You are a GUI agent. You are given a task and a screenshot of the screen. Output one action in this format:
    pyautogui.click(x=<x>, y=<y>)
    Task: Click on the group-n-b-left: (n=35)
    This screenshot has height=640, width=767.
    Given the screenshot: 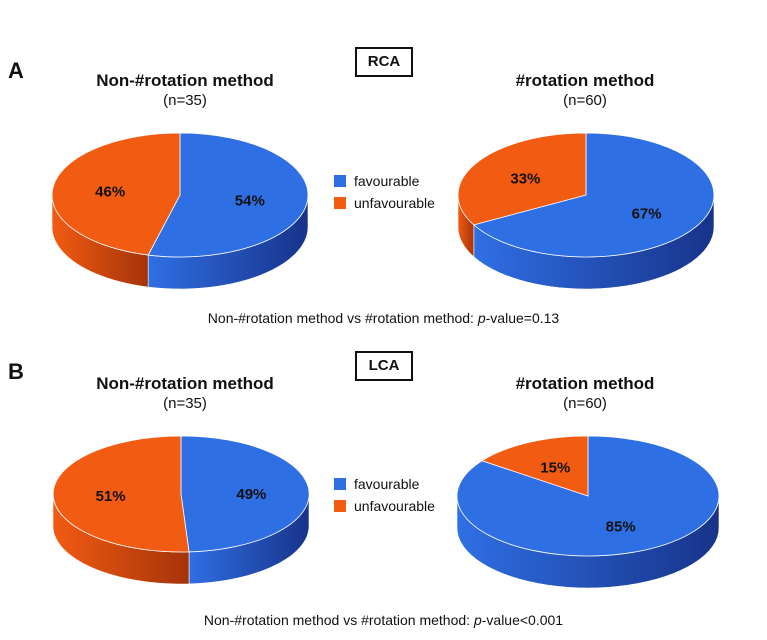 What is the action you would take?
    pyautogui.click(x=185, y=403)
    